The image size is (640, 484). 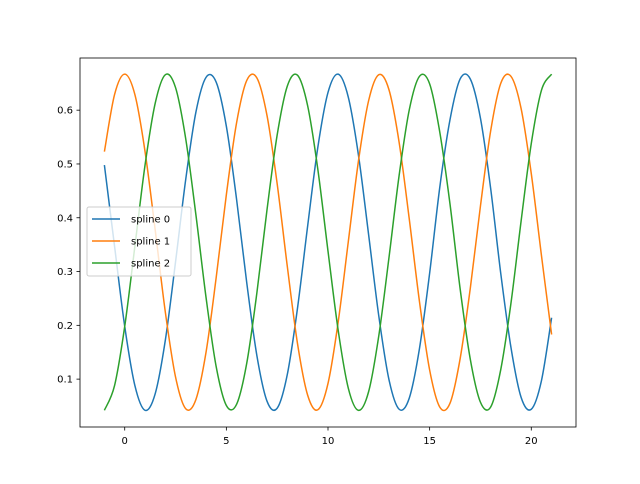 I want to click on y-tick-label: 0.6, so click(x=65, y=111).